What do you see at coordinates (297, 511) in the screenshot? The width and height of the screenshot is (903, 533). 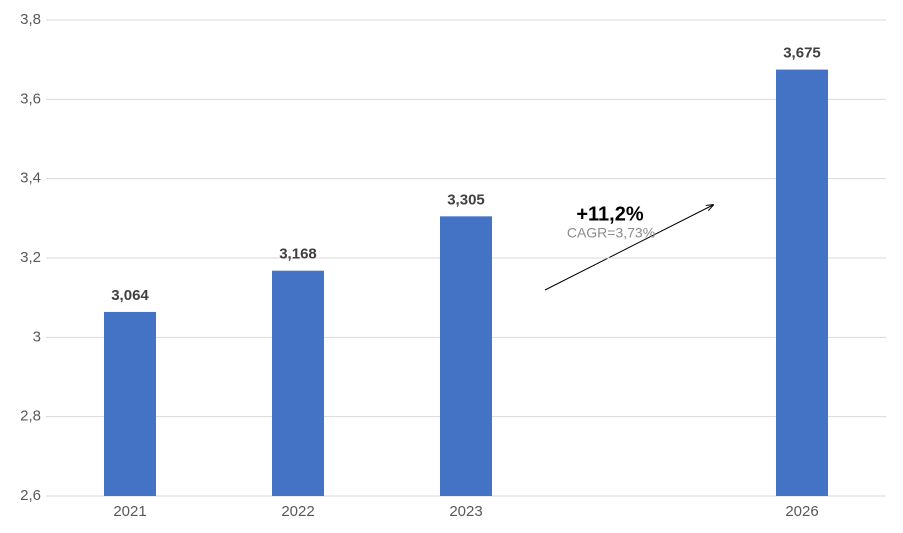 I see `x-tick-label: 2022` at bounding box center [297, 511].